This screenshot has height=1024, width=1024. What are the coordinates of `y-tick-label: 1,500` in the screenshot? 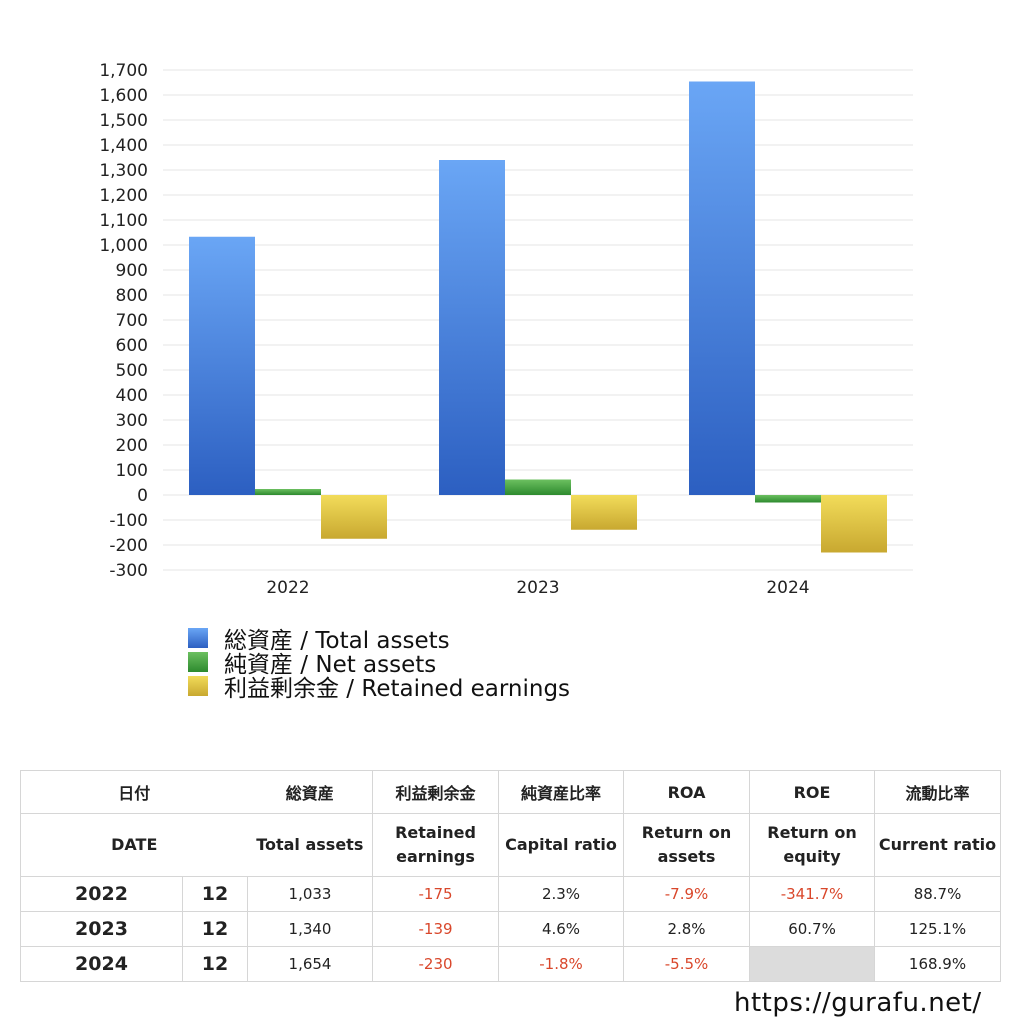 It's located at (123, 121).